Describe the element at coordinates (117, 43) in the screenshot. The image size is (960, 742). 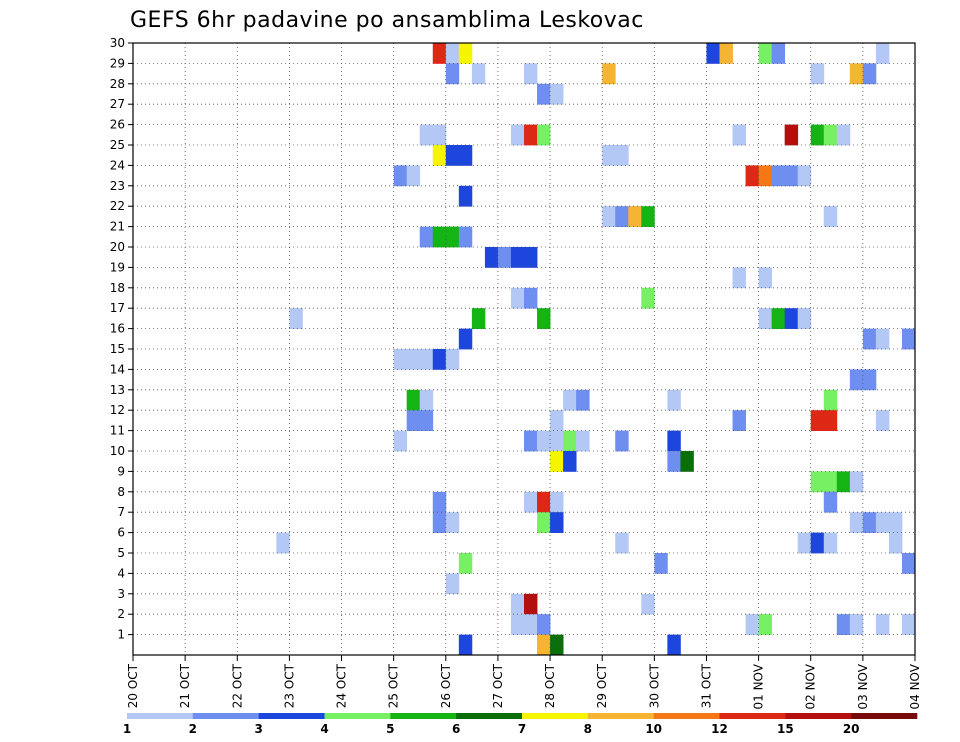
I see `y-tick-label: 30` at that location.